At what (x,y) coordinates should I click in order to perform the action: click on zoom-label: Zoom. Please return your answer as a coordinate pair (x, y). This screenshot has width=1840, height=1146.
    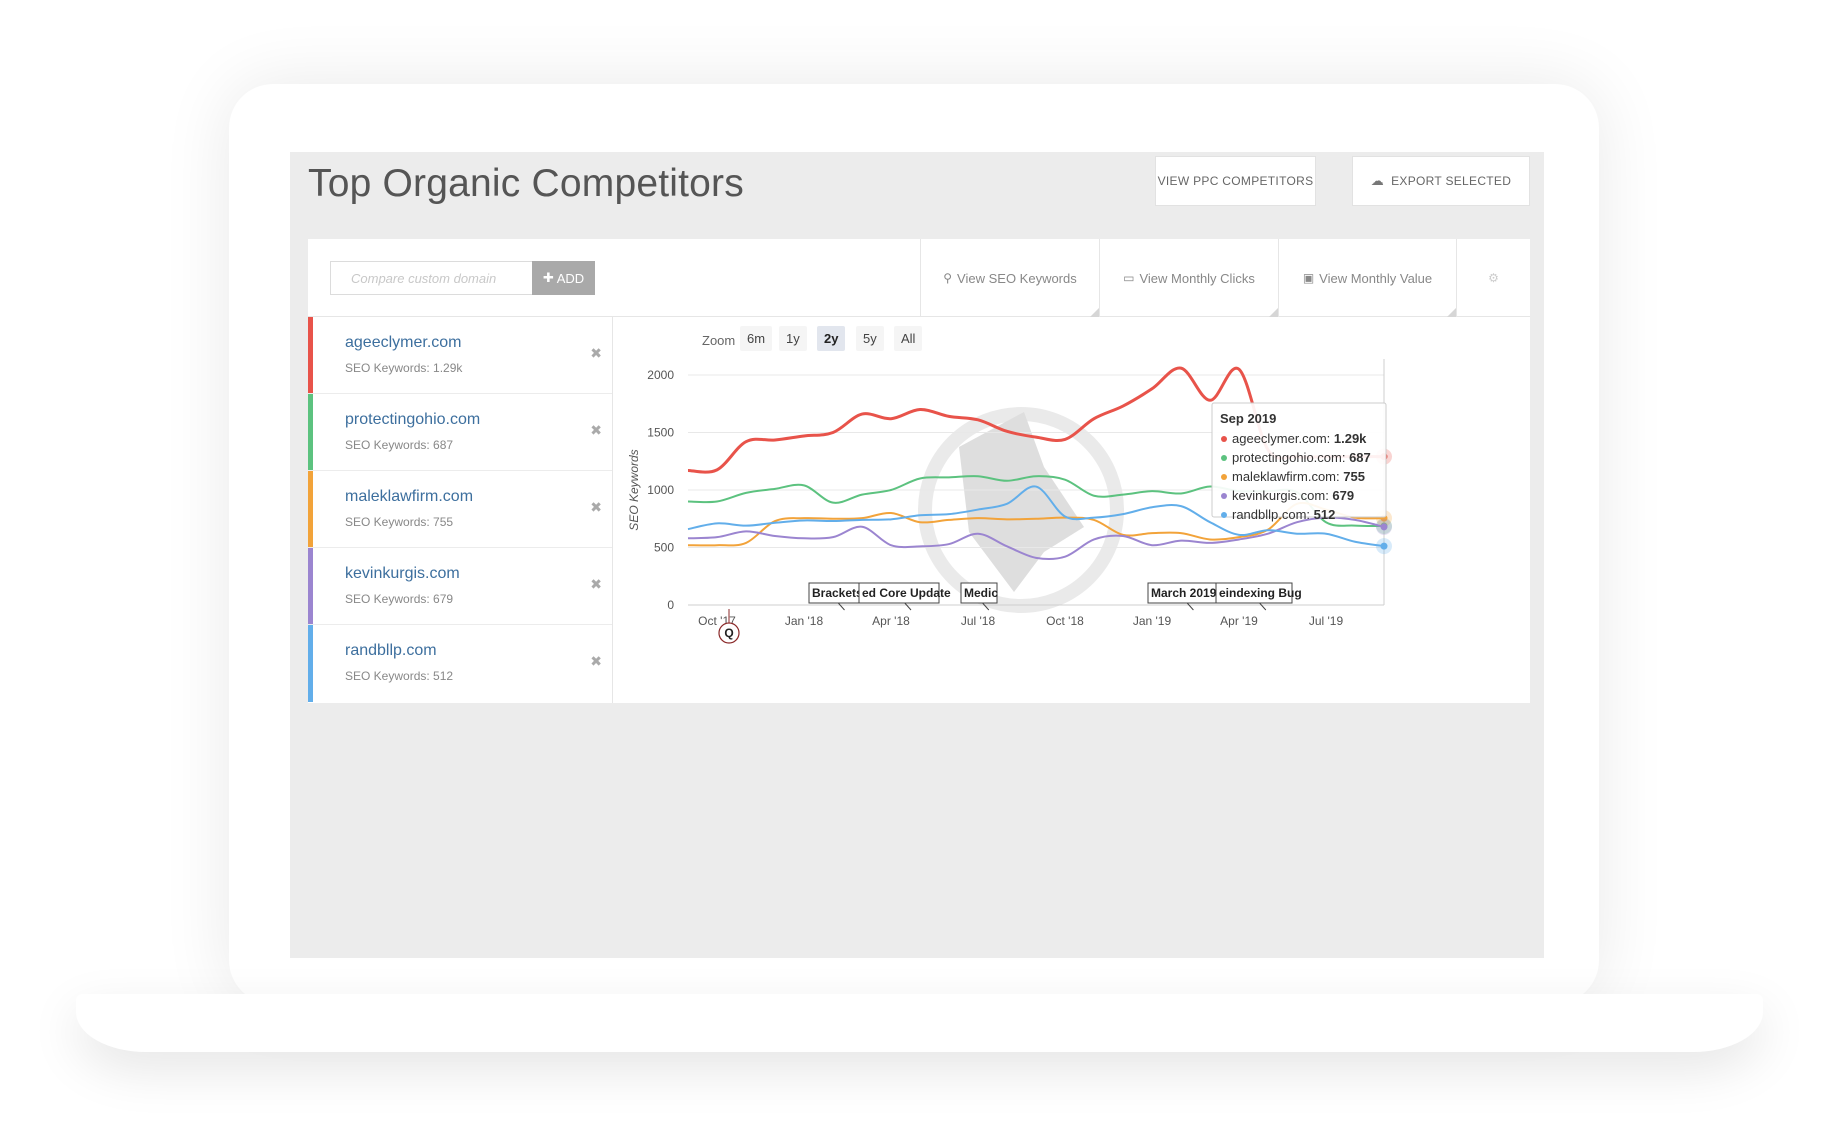
    Looking at the image, I should click on (719, 340).